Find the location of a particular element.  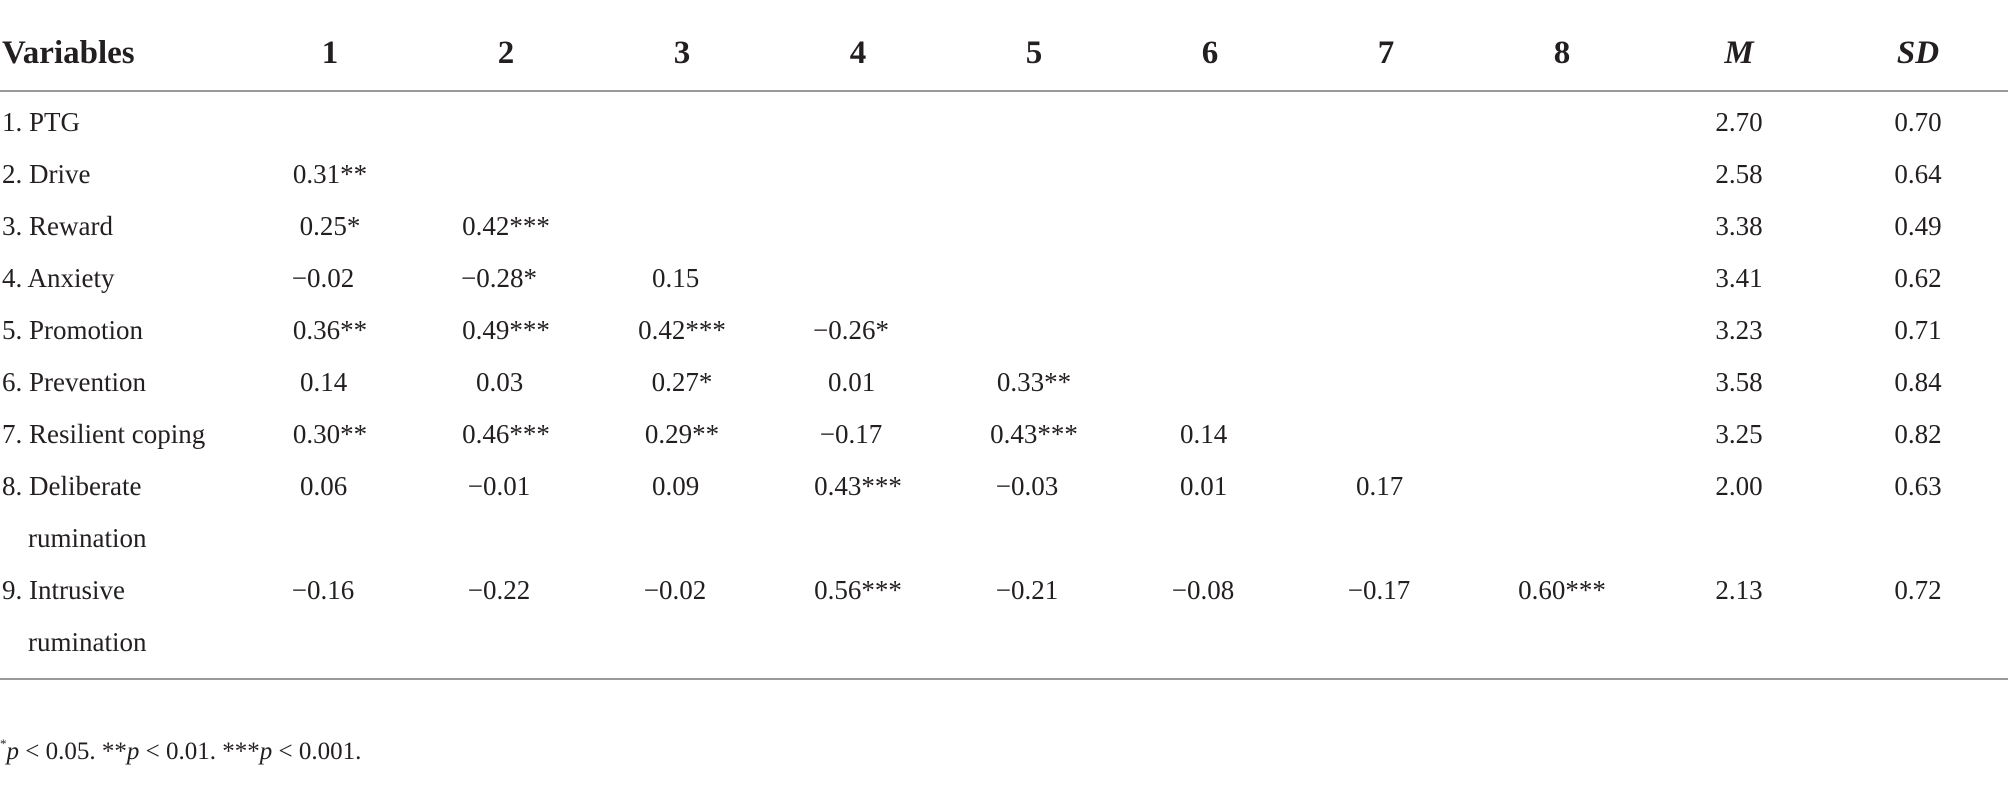

header-sd: SD is located at coordinates (1918, 56).